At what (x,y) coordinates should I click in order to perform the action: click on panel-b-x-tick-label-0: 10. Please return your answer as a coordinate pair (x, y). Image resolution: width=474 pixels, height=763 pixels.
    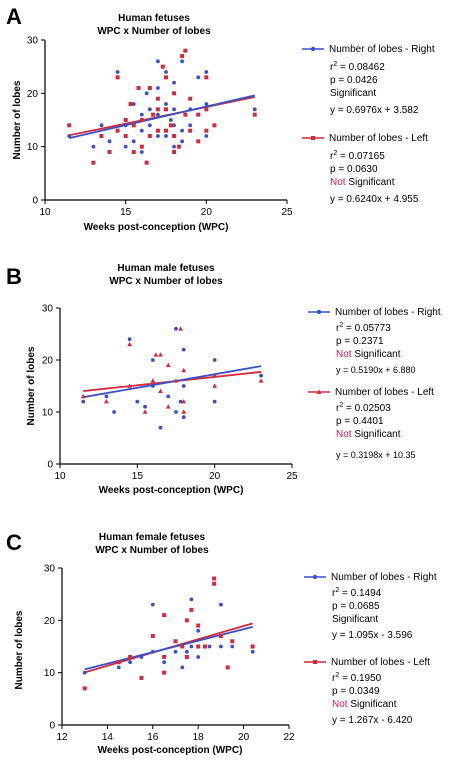
    Looking at the image, I should click on (60, 476).